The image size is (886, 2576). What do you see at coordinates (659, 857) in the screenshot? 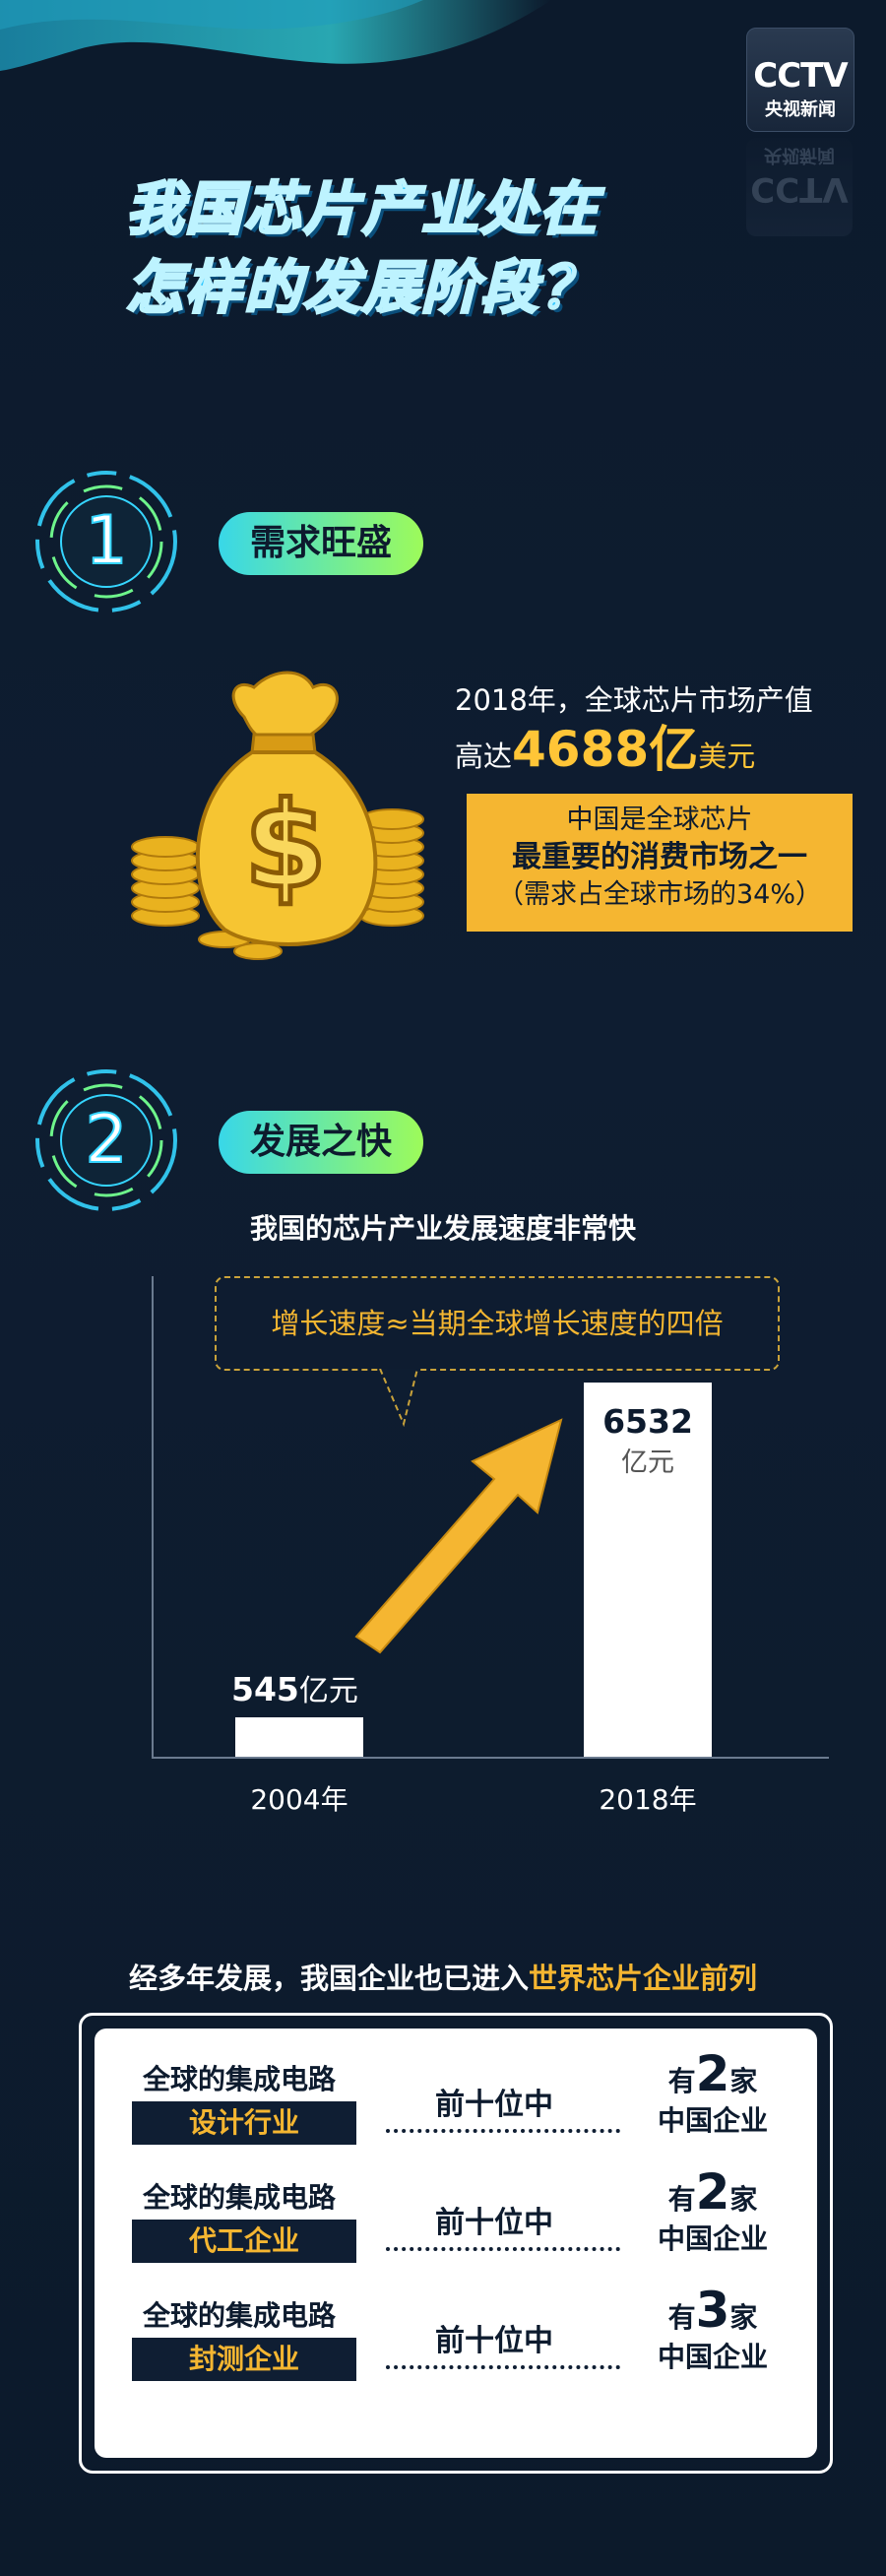
I see `box-line-2: 最重要的消费市场之一` at bounding box center [659, 857].